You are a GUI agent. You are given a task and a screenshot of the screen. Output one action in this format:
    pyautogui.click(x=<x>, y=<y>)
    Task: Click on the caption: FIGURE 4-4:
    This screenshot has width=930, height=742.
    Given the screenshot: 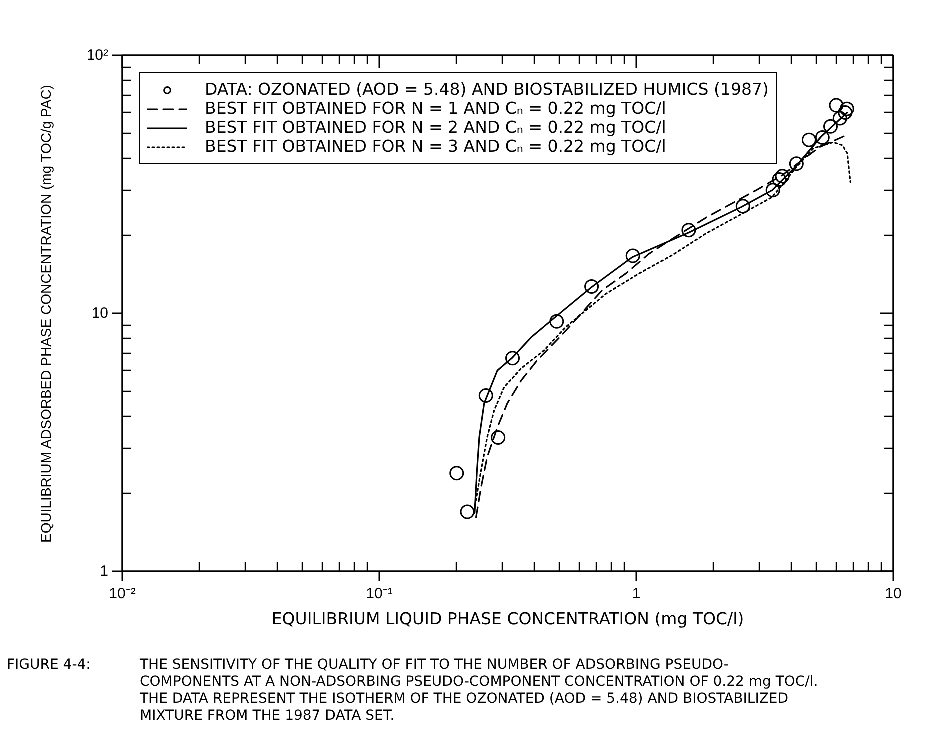 What is the action you would take?
    pyautogui.click(x=49, y=666)
    